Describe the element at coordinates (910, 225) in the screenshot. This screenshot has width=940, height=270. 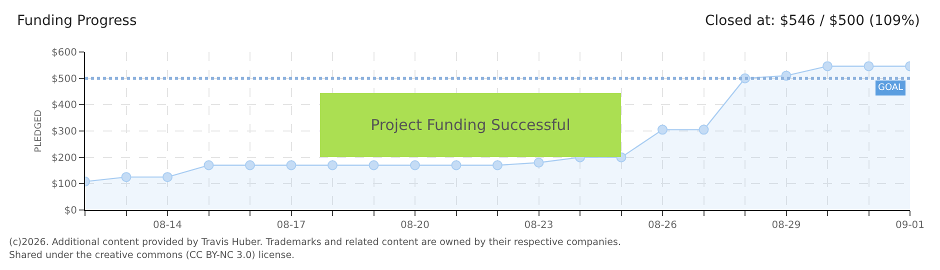
I see `x-tick-label: 09-01` at that location.